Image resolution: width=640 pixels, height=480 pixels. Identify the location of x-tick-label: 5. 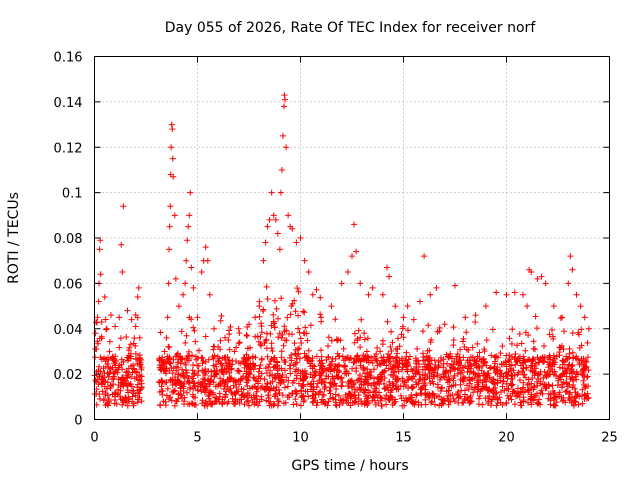
(197, 438).